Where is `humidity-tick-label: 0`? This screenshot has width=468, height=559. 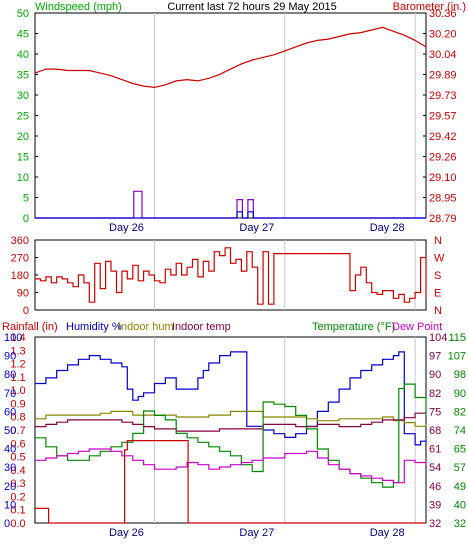
humidity-tick-label: 0 is located at coordinates (7, 524).